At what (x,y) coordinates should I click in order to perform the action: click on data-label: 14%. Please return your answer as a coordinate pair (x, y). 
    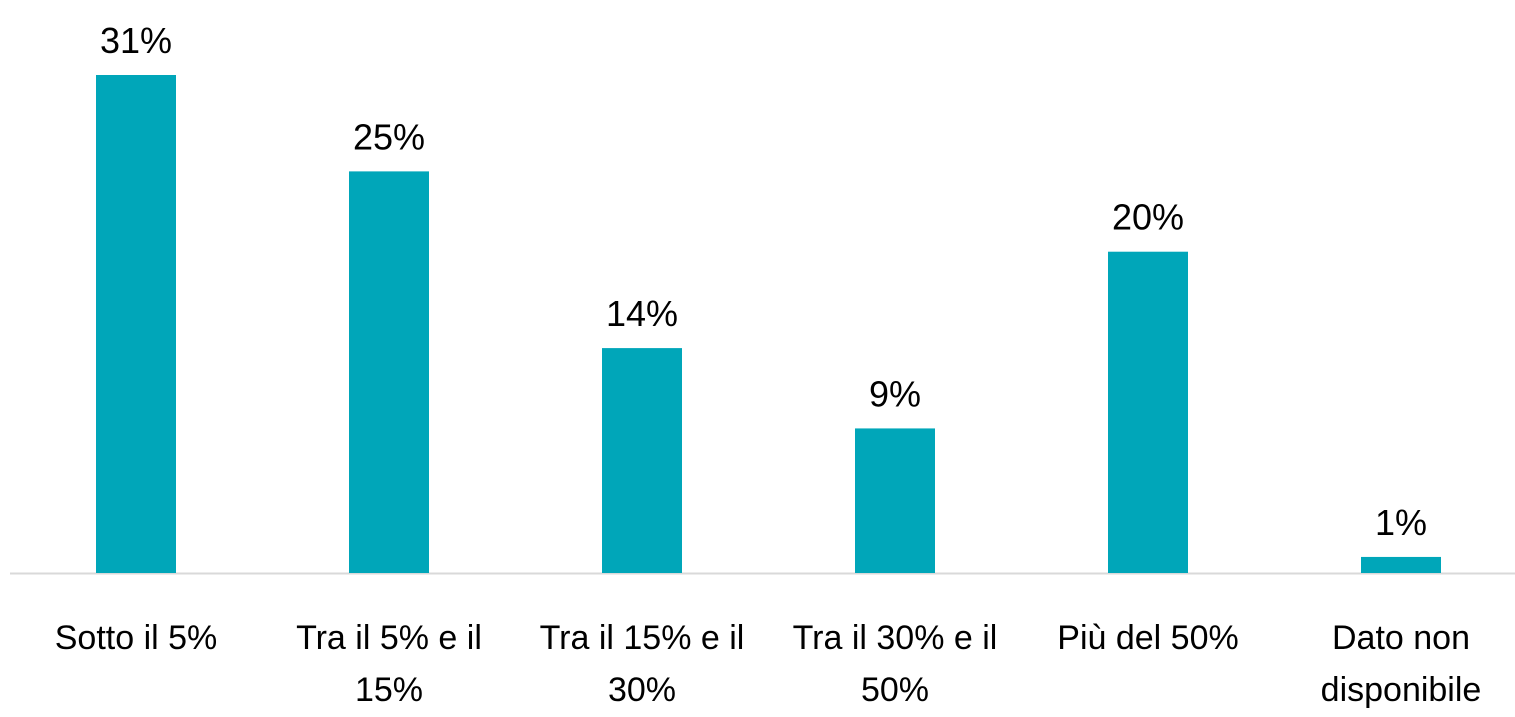
    Looking at the image, I should click on (642, 313).